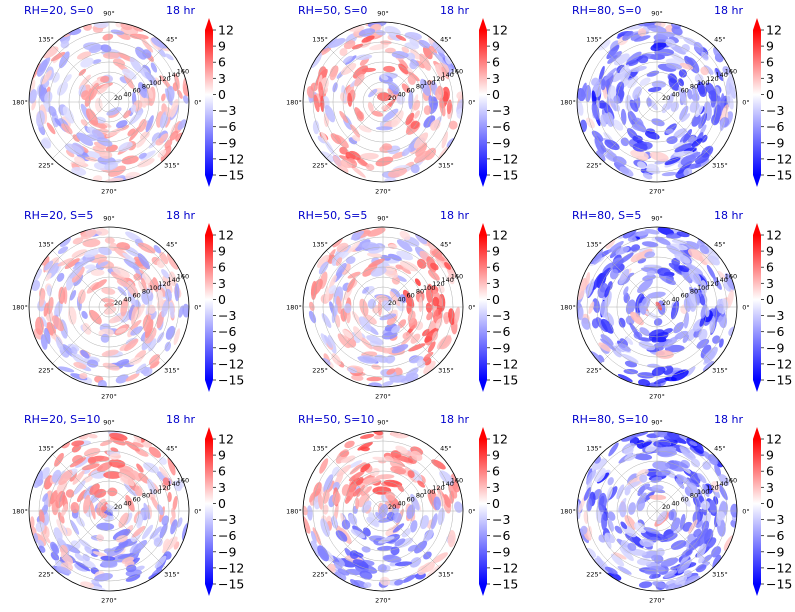  Describe the element at coordinates (109, 423) in the screenshot. I see `angle-tick-label: 90°` at that location.